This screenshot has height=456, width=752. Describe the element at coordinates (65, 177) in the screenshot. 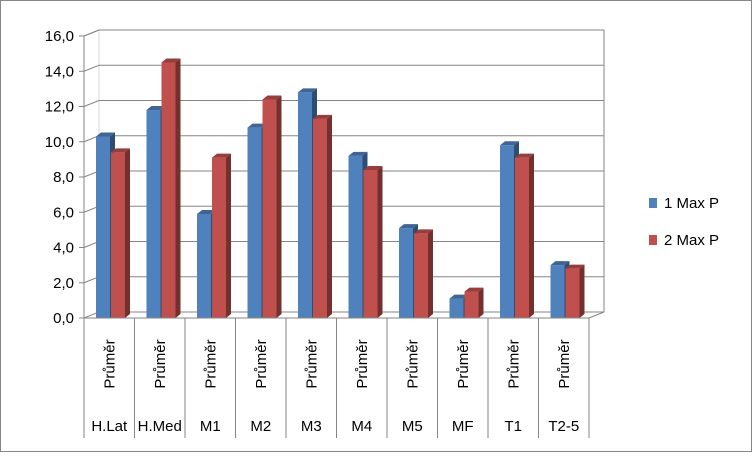

I see `y-axis: 0,0 2,0 4,0 6,0 8,0 10,0 12,0 14,0 16,0` at that location.